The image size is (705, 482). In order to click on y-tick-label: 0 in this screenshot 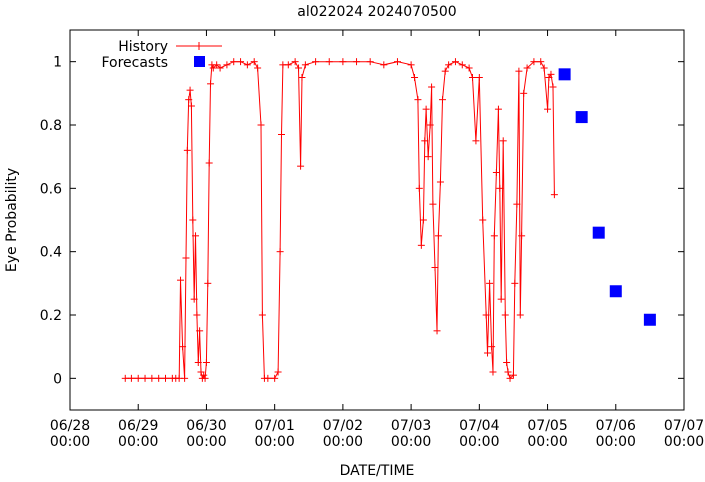, I will do `click(57, 379)`.